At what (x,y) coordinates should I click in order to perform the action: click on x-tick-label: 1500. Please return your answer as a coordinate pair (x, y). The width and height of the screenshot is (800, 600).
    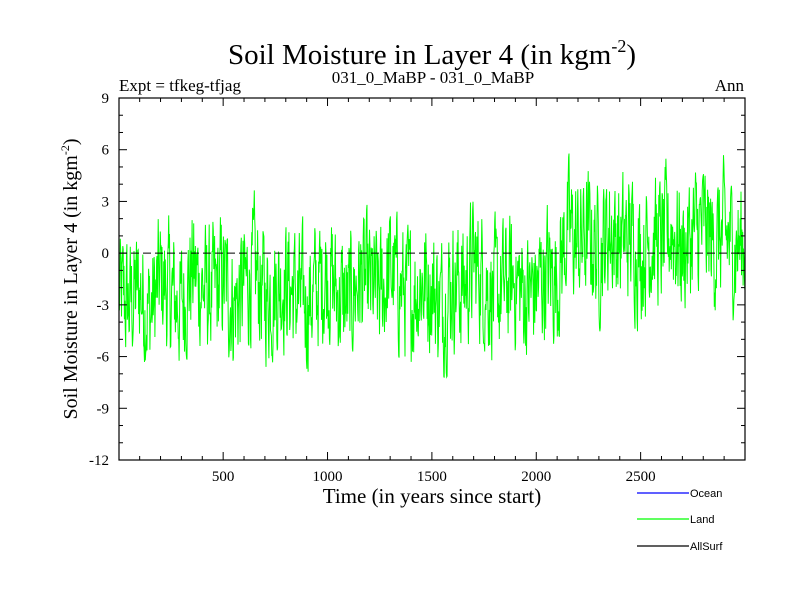
    Looking at the image, I should click on (432, 477).